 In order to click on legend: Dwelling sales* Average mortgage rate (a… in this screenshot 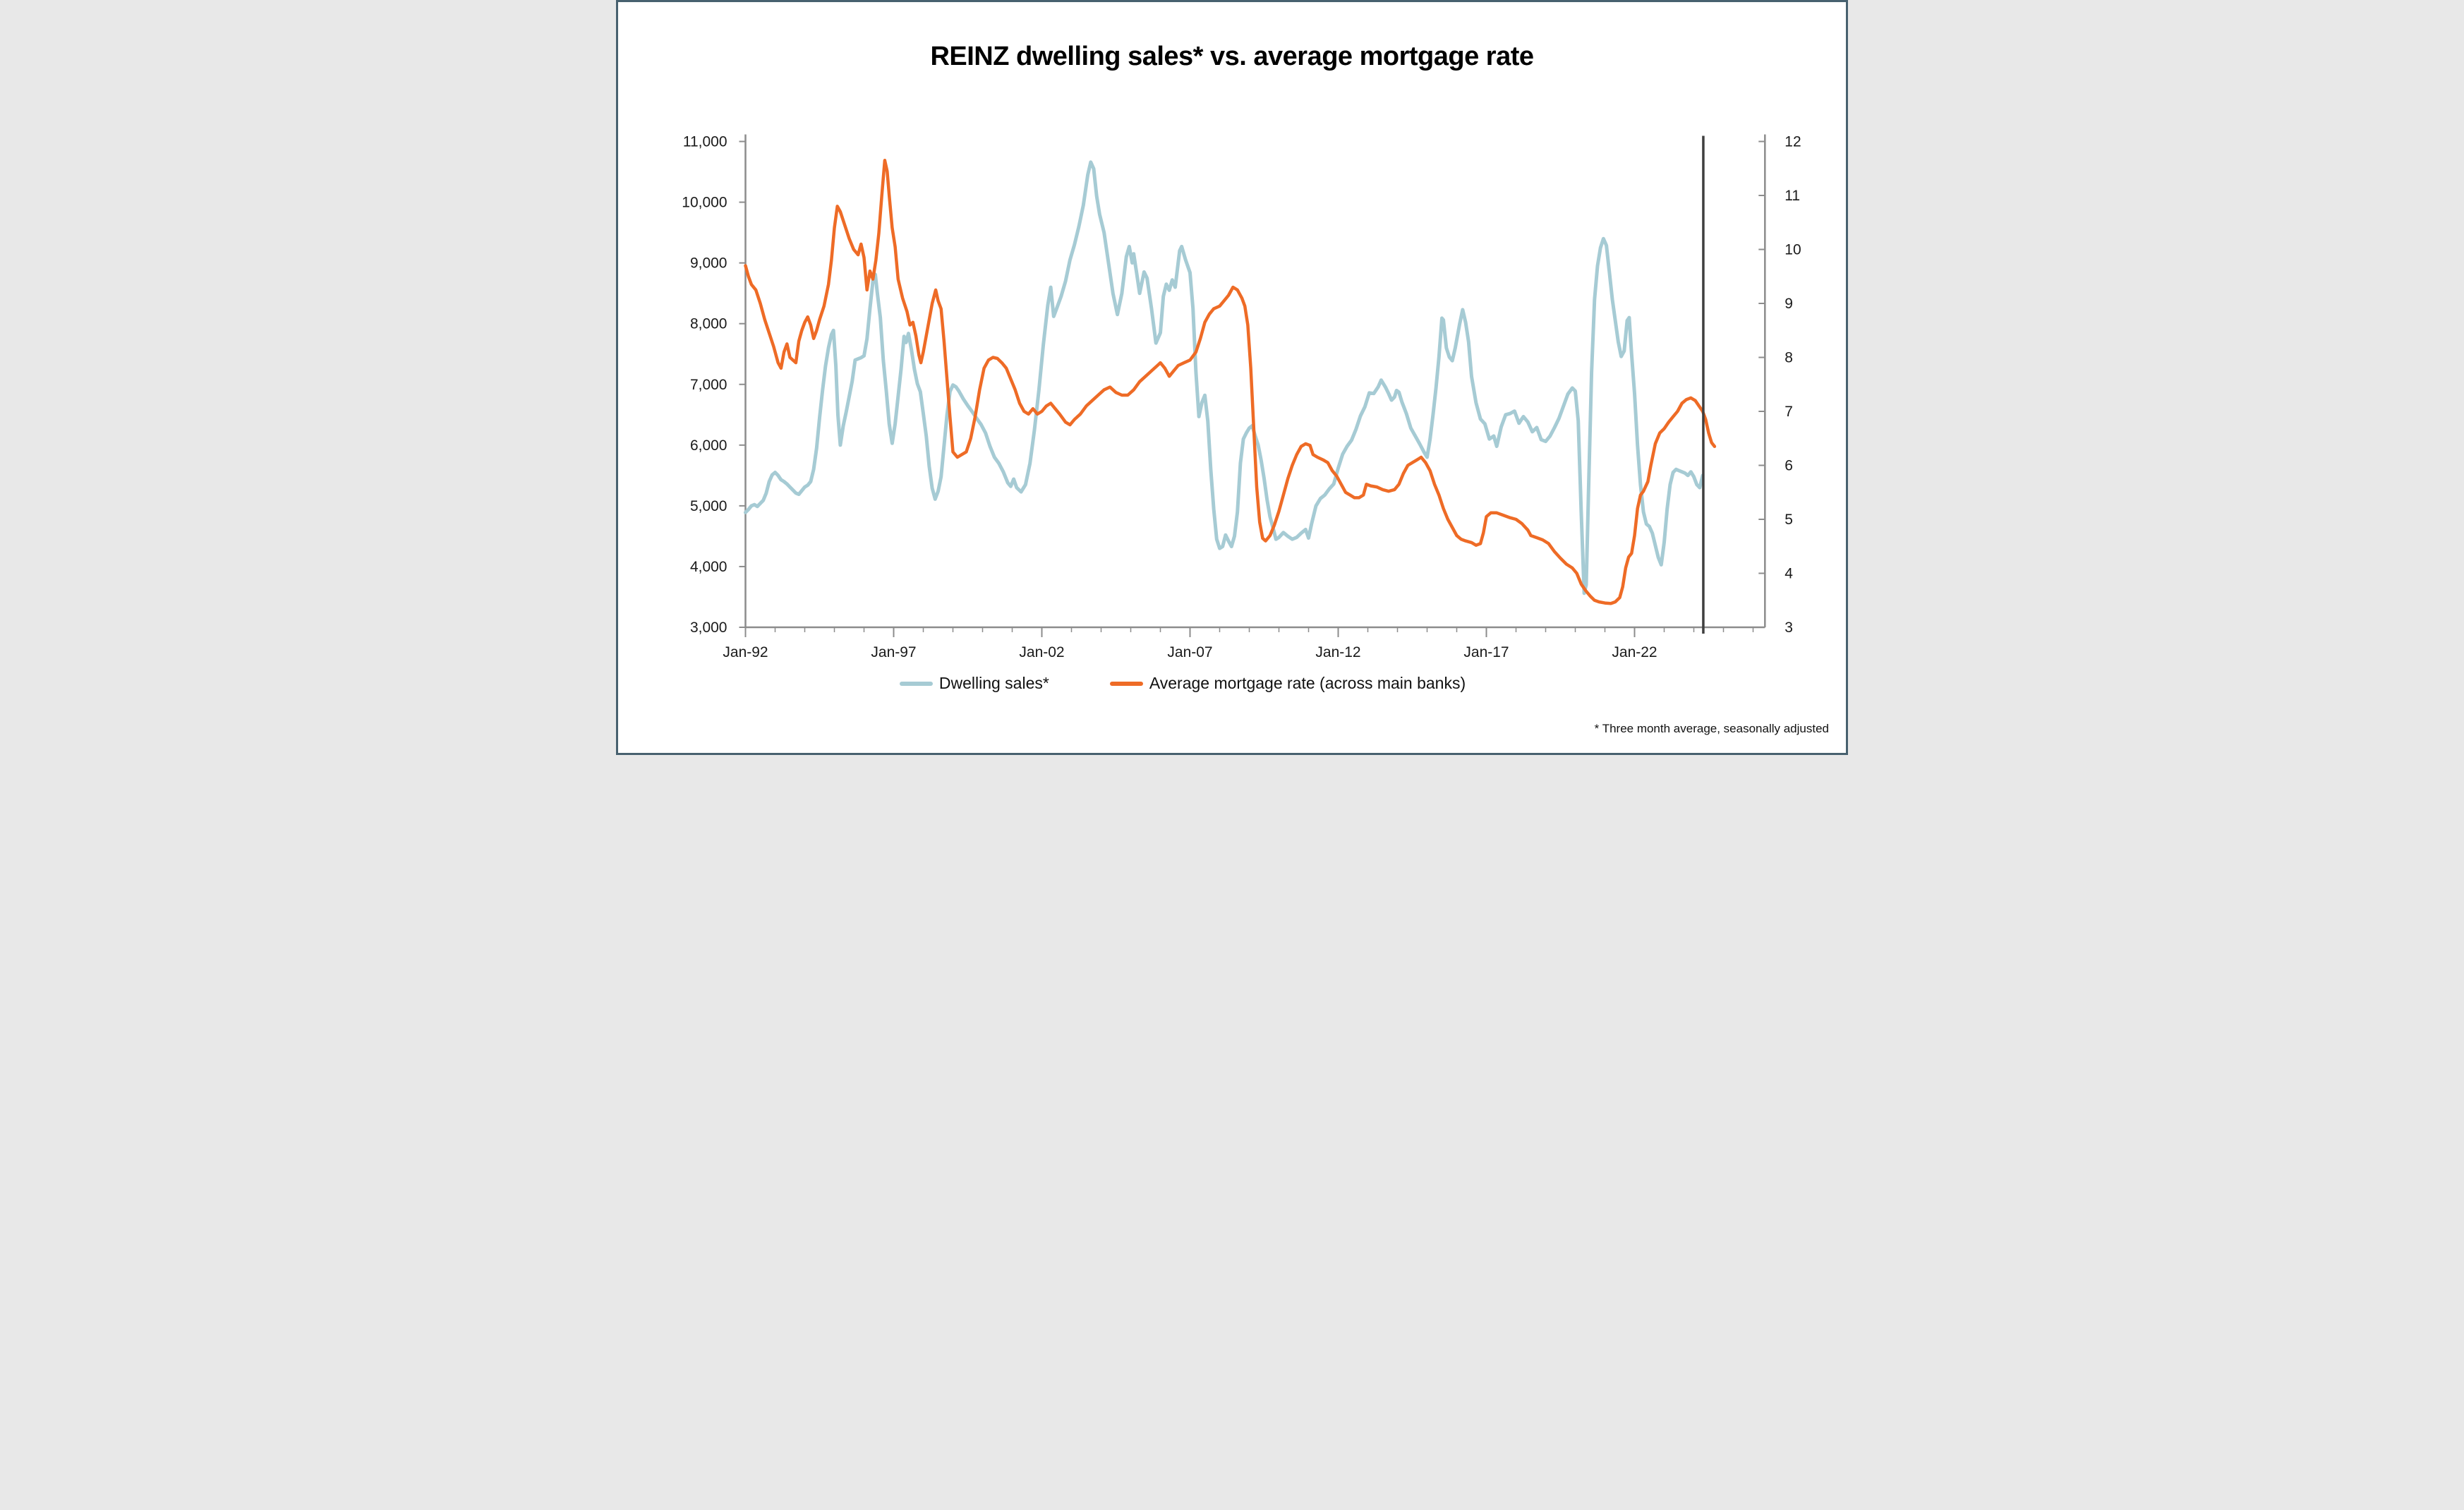, I will do `click(1207, 683)`.